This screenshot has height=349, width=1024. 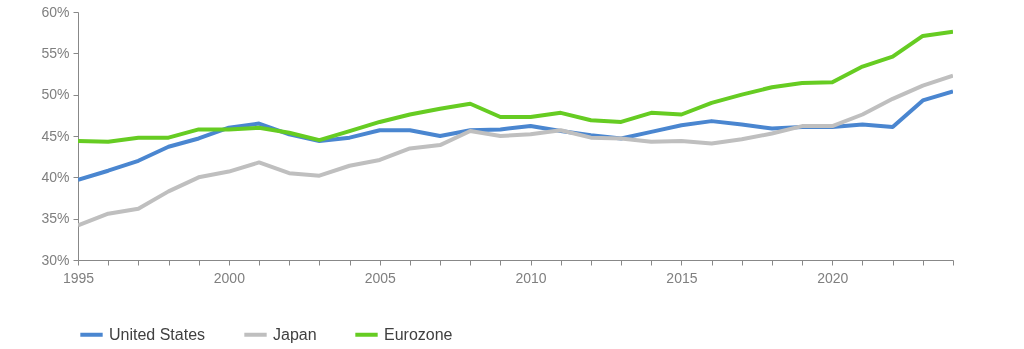 What do you see at coordinates (55, 259) in the screenshot?
I see `y-tick-label: 30%` at bounding box center [55, 259].